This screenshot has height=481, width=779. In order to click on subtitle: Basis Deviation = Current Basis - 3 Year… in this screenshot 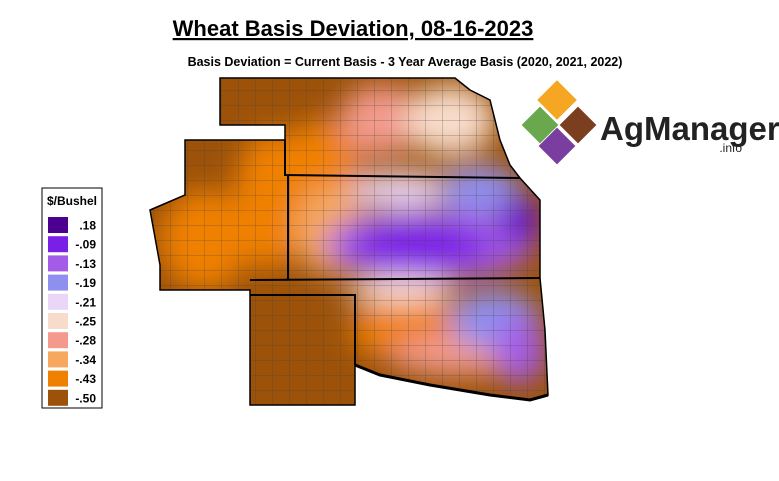, I will do `click(405, 62)`.